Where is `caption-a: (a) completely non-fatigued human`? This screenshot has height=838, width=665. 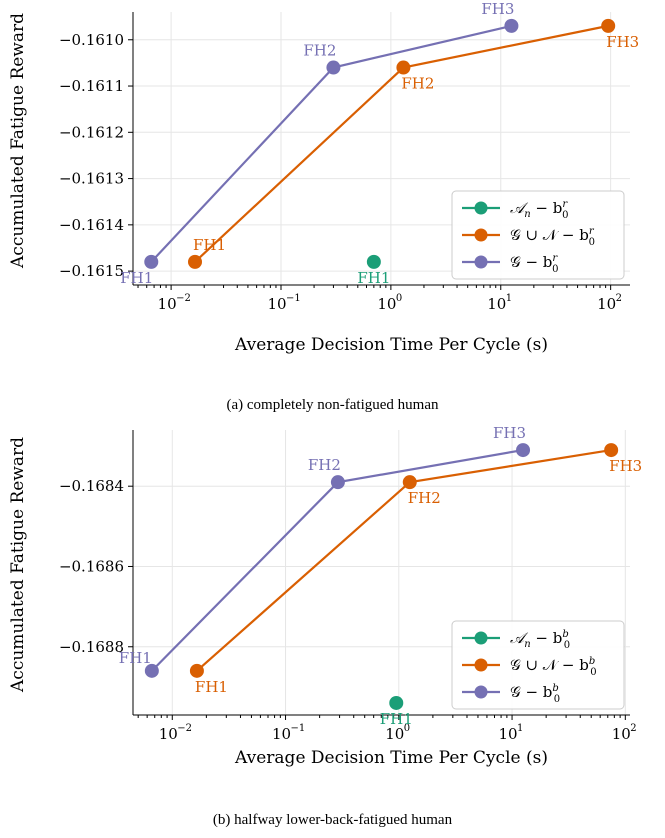 caption-a: (a) completely non-fatigued human is located at coordinates (332, 405).